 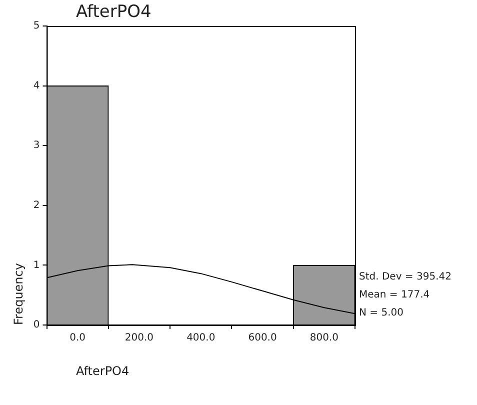 I want to click on y-tick-label: 2, so click(x=36, y=205).